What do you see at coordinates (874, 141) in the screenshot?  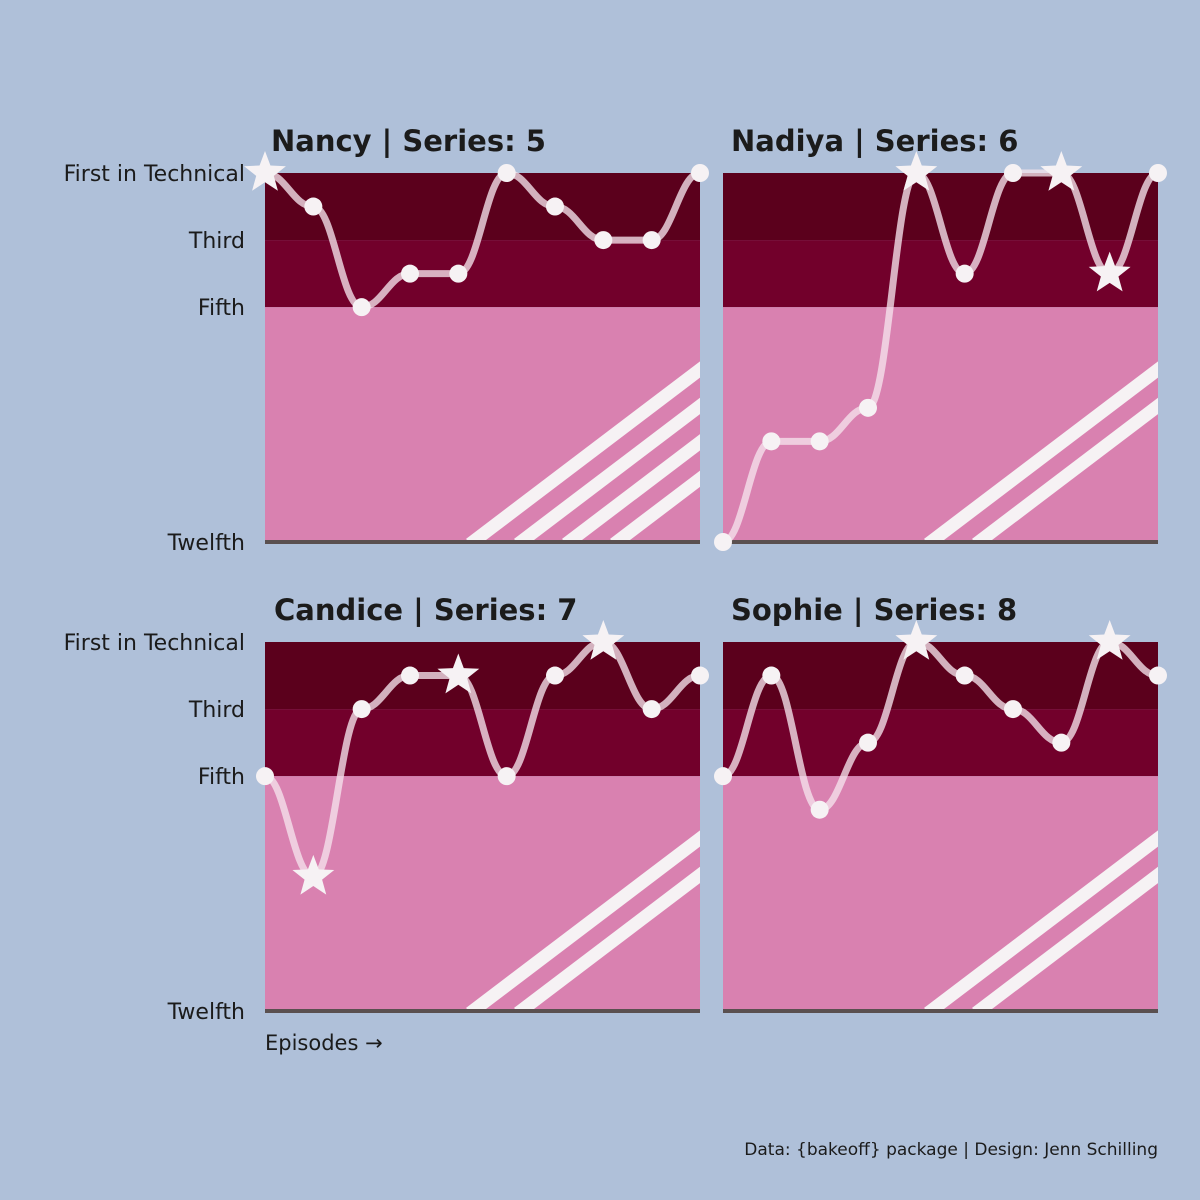 I see `panel-title: Nadiya | Series: 6` at bounding box center [874, 141].